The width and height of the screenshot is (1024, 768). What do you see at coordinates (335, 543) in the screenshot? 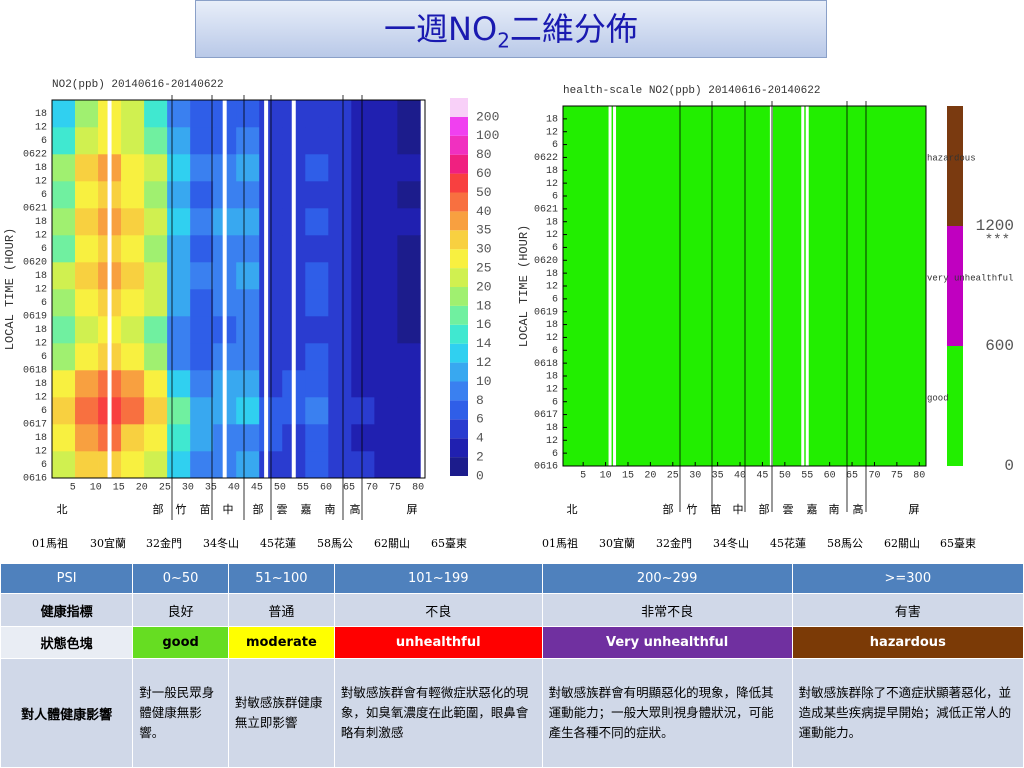
I see `station-label: 58馬公` at bounding box center [335, 543].